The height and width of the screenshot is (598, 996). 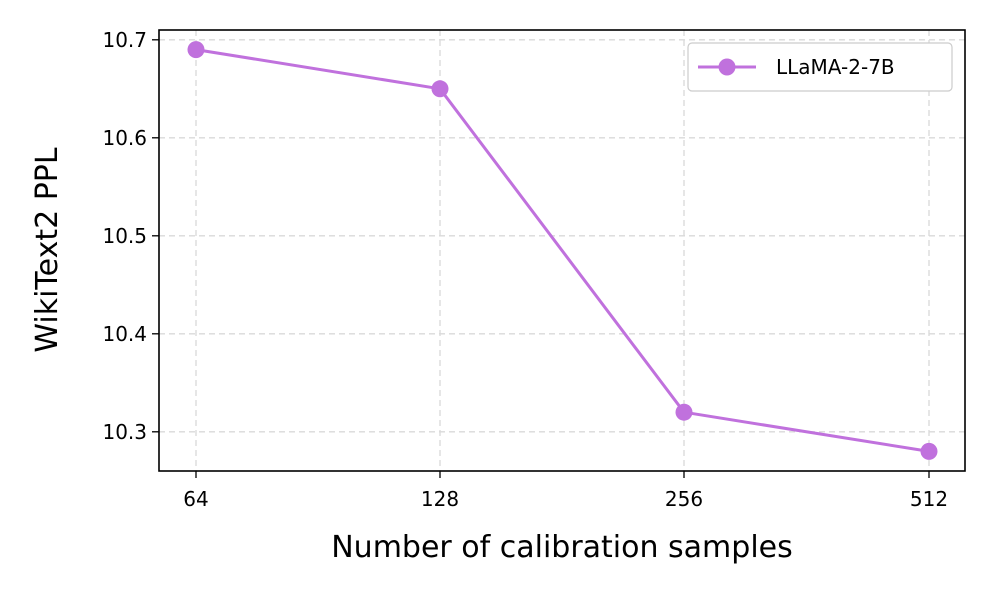 I want to click on y-axis-ticks: 10.3 10.4 10.5 10.6 10.7, so click(x=130, y=236).